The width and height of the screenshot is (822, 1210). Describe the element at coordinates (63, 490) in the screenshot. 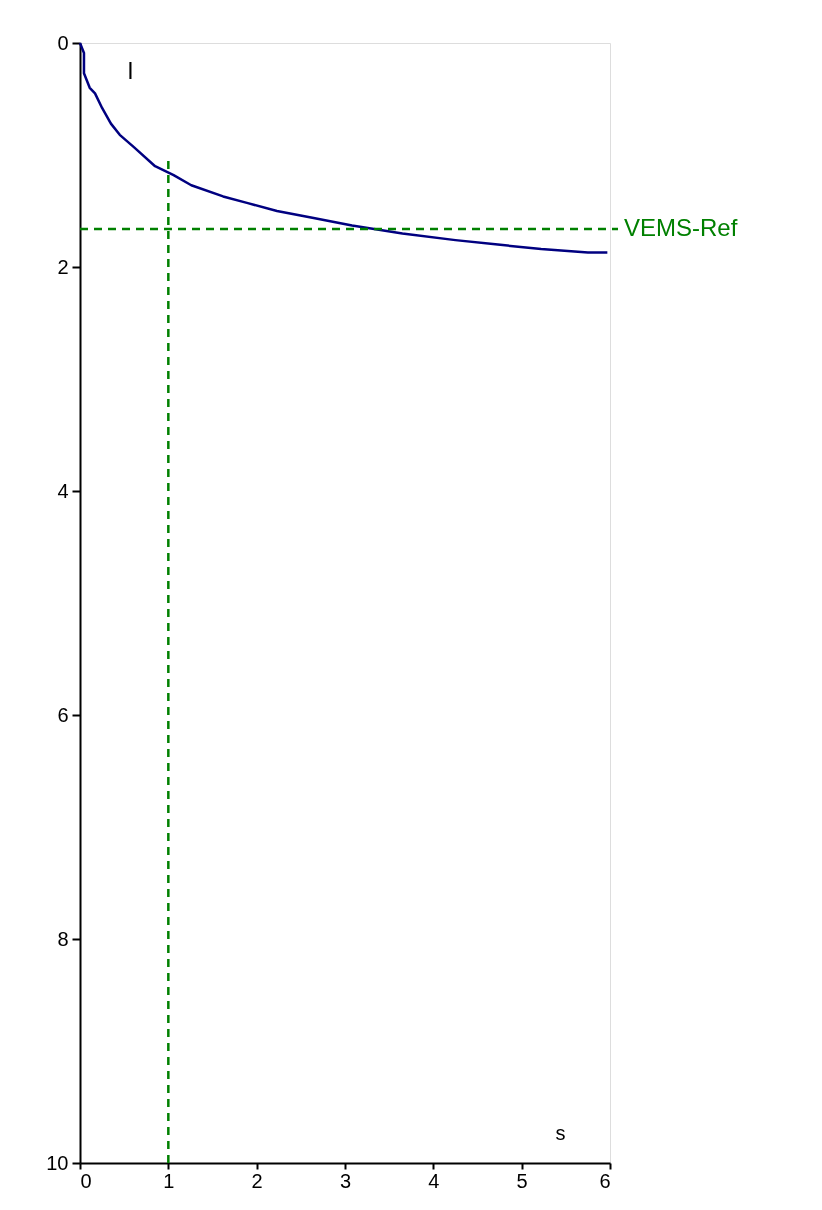

I see `y-tick-label: 4` at that location.